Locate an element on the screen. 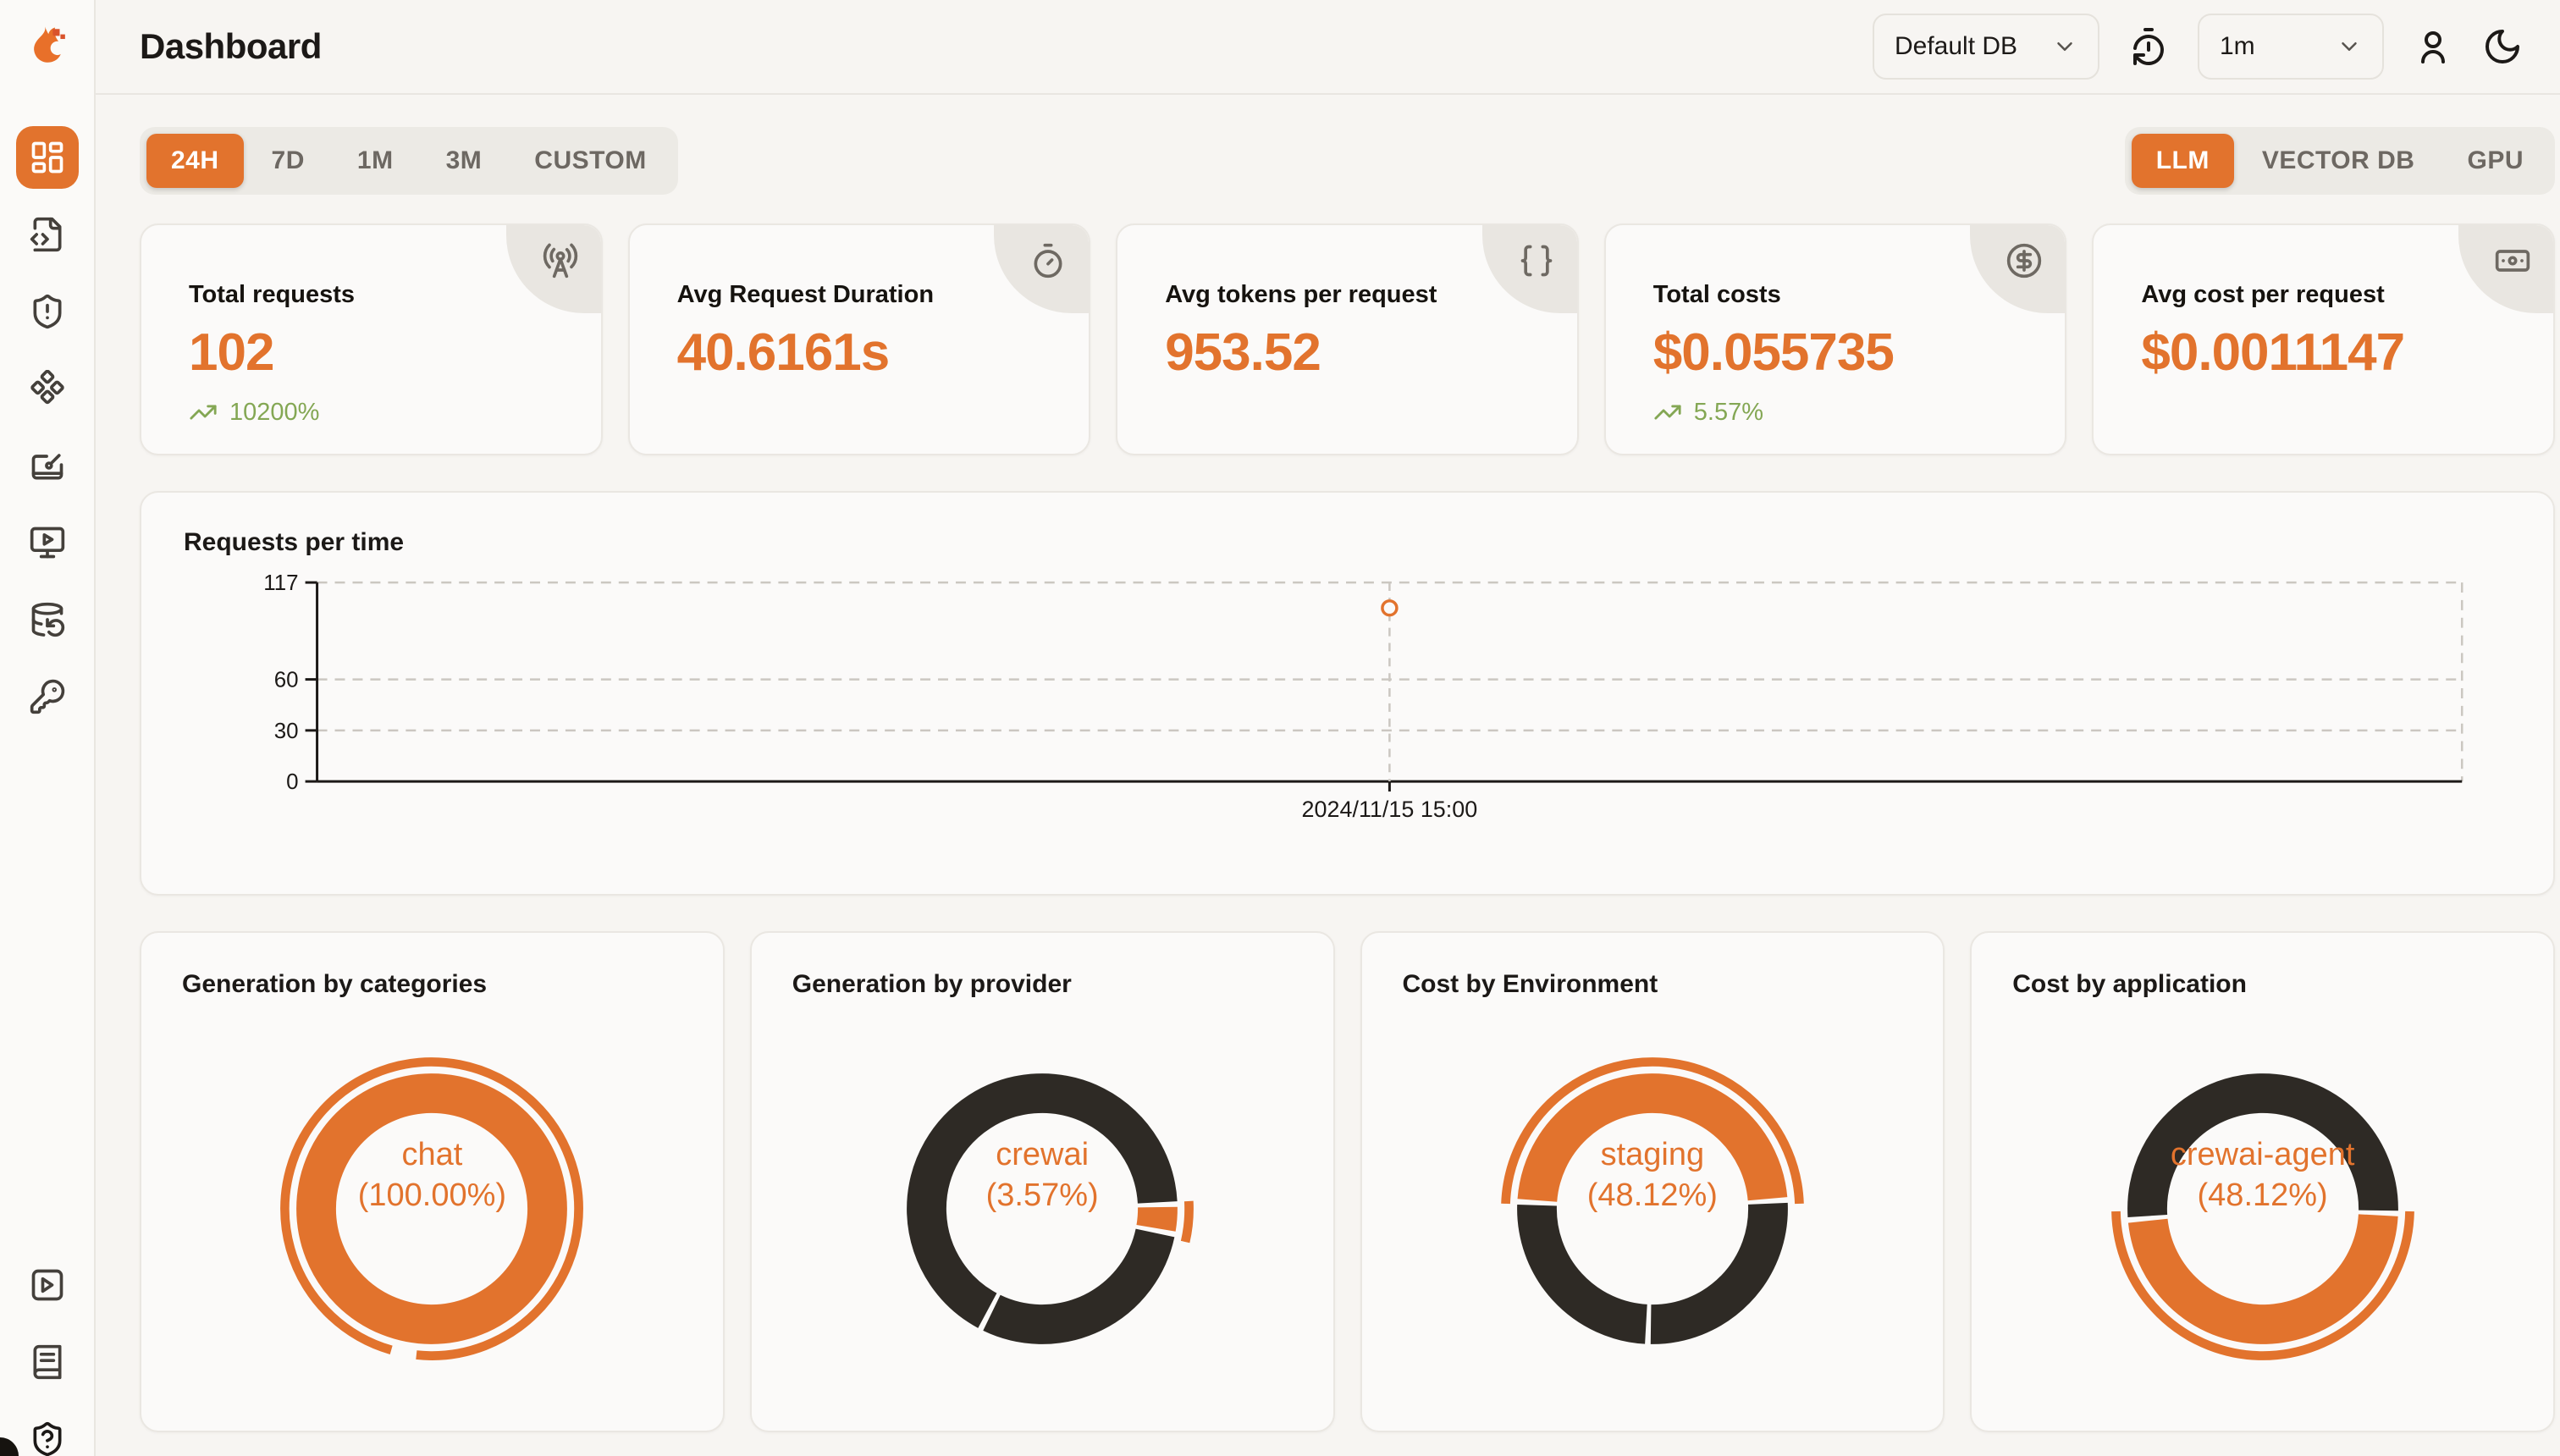 This screenshot has width=2560, height=1456. tab-gpu: GPU is located at coordinates (2495, 160).